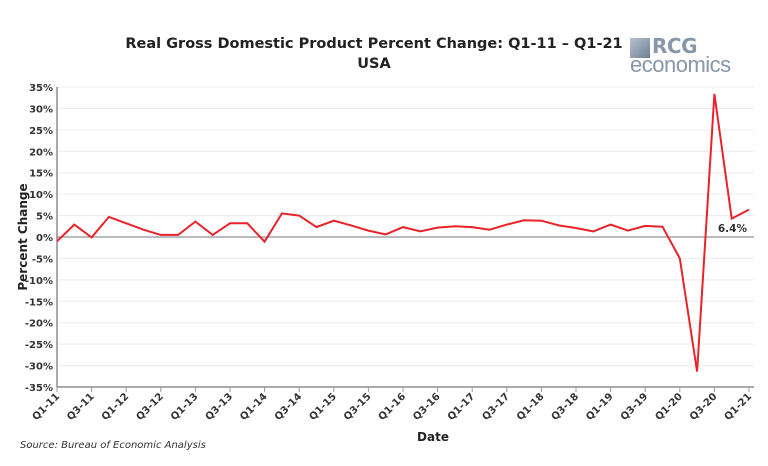  I want to click on y-tick-label: 25%, so click(41, 131).